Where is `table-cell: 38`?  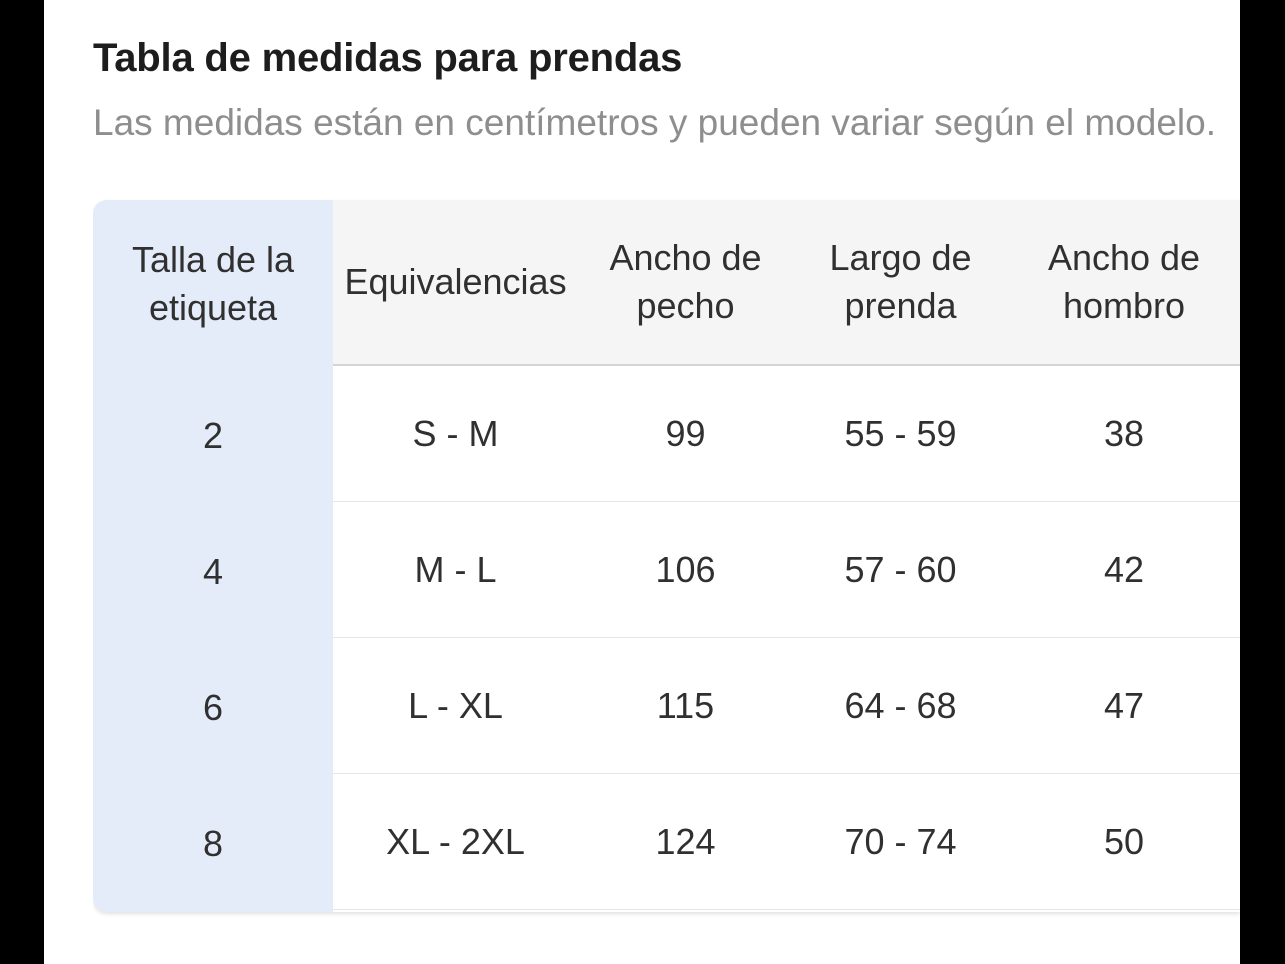 table-cell: 38 is located at coordinates (1124, 433).